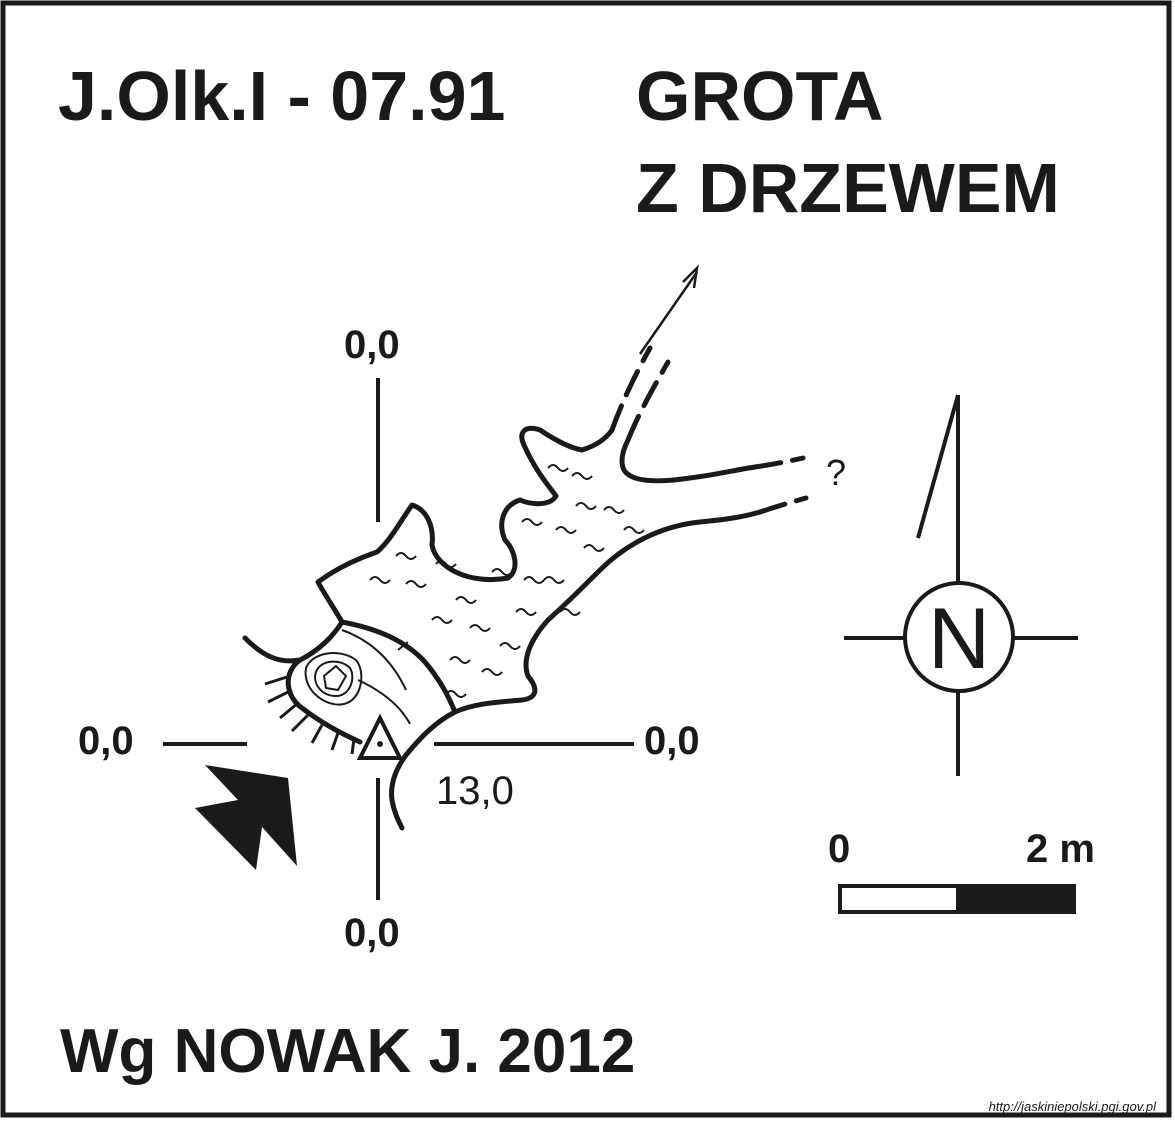  I want to click on source-url: http://jaskiniepolski.pgi.gov.pl, so click(1073, 1106).